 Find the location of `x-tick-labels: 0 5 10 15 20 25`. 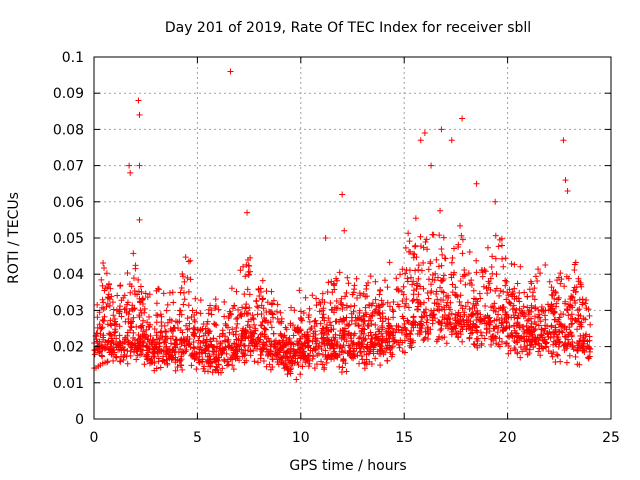

x-tick-labels: 0 5 10 15 20 25 is located at coordinates (355, 438).